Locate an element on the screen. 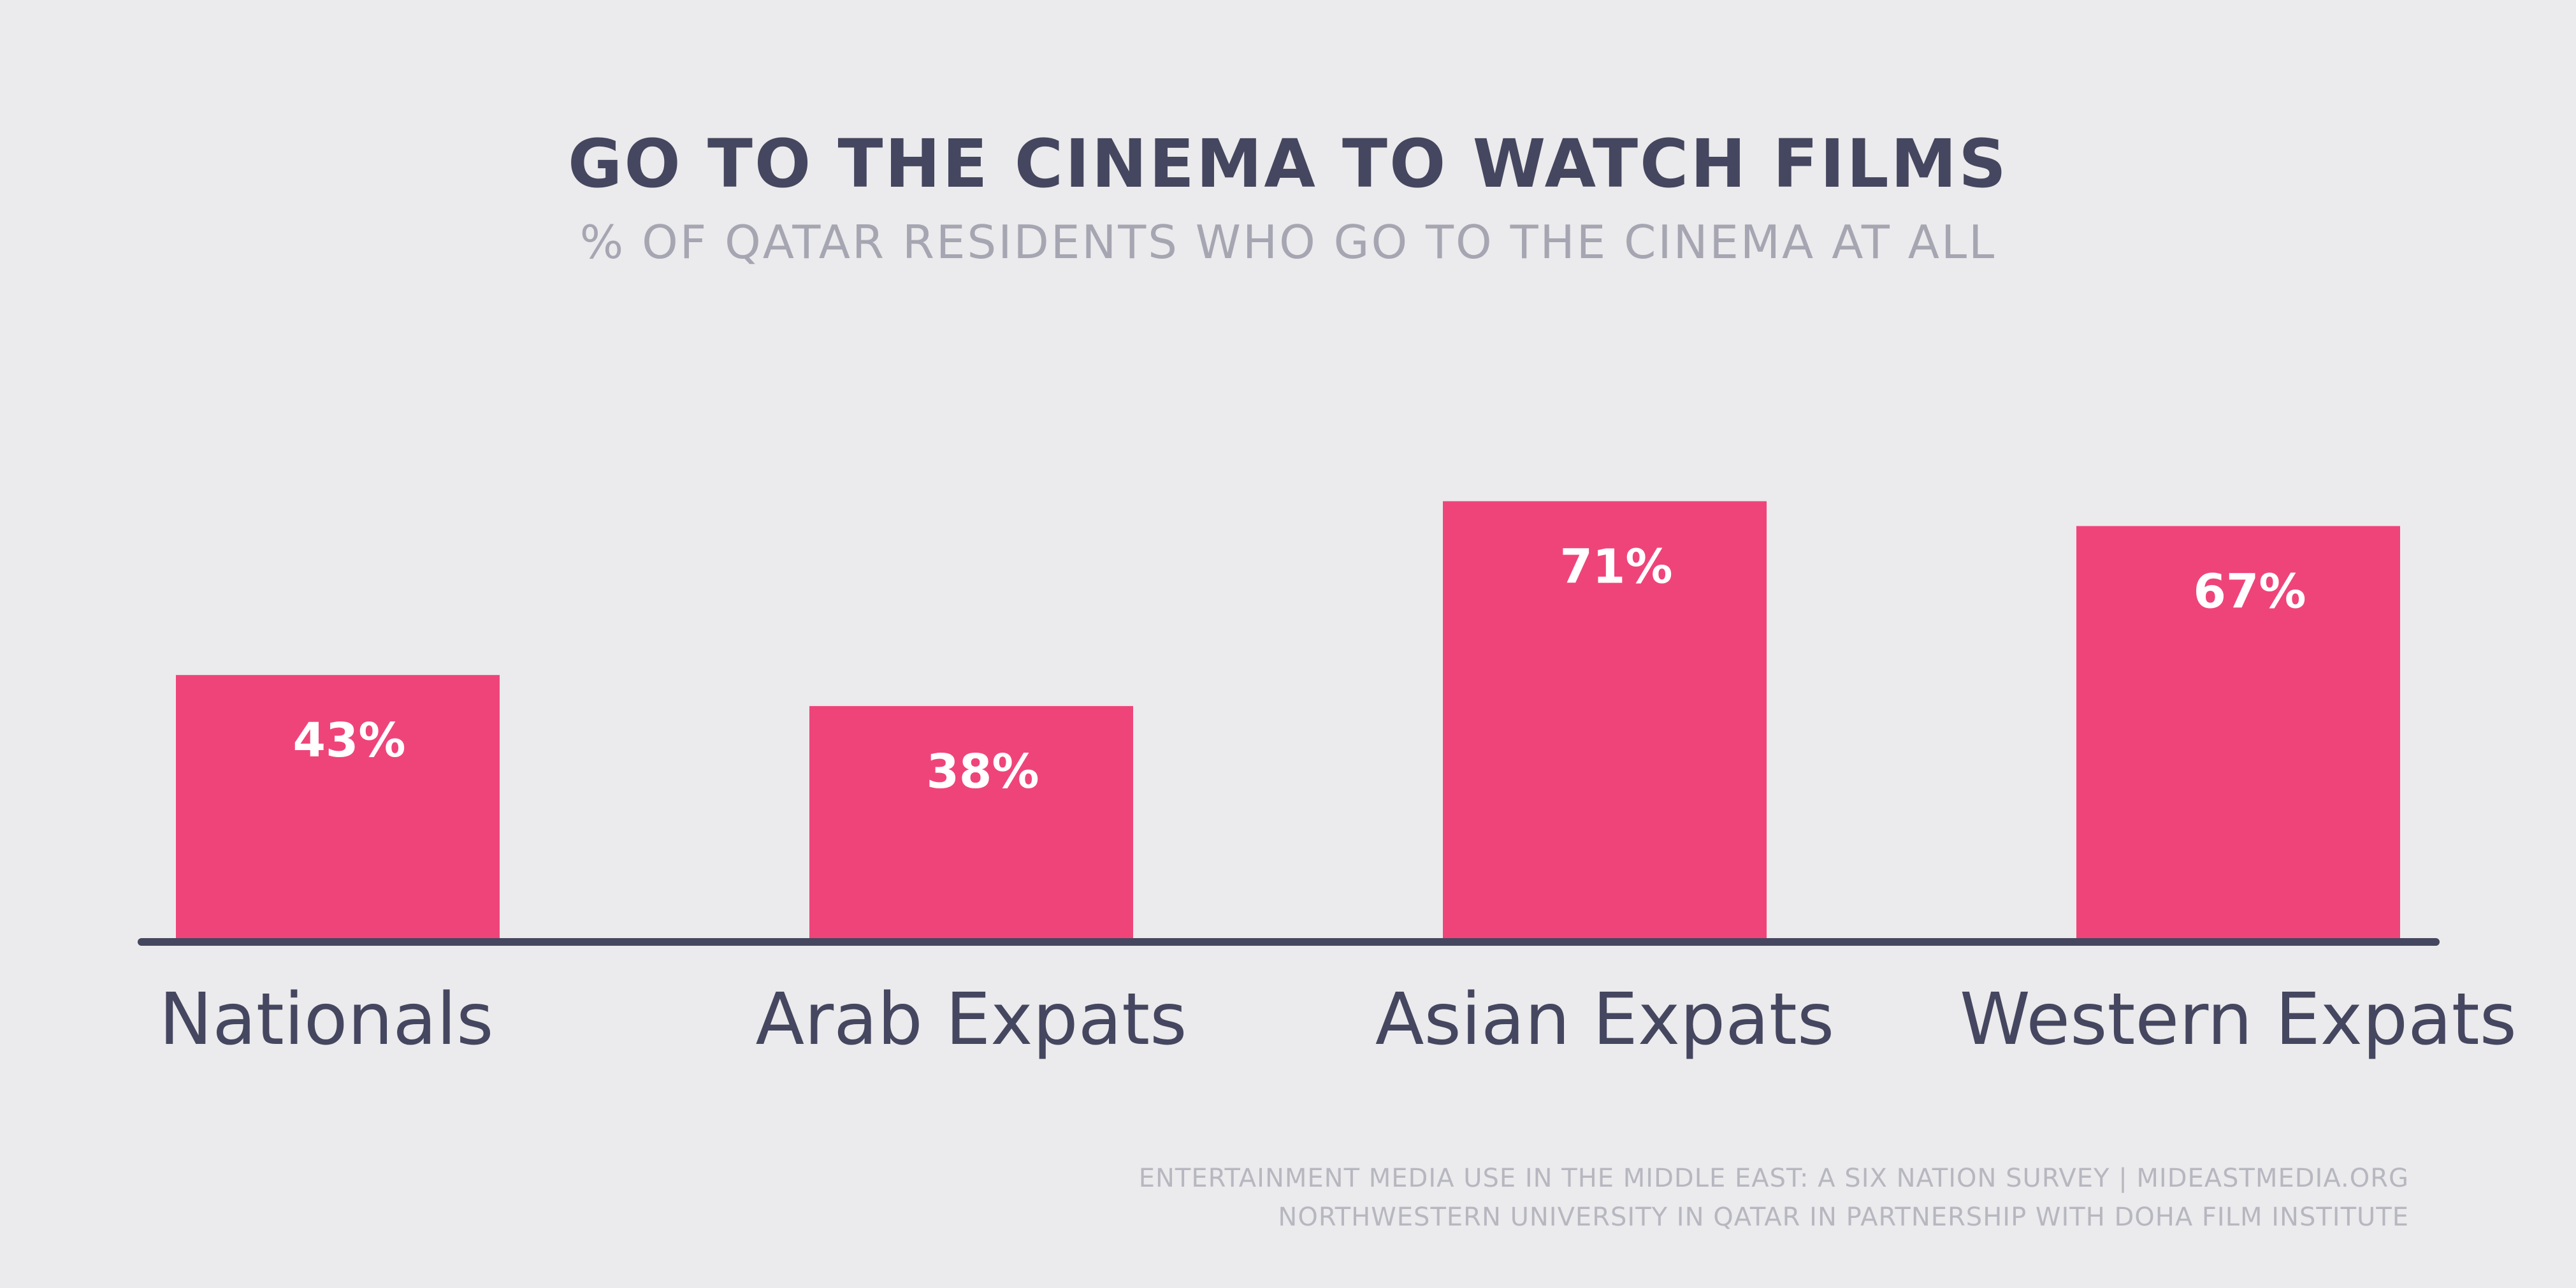 Image resolution: width=2576 pixels, height=1288 pixels. category-label: Nationals is located at coordinates (326, 1019).